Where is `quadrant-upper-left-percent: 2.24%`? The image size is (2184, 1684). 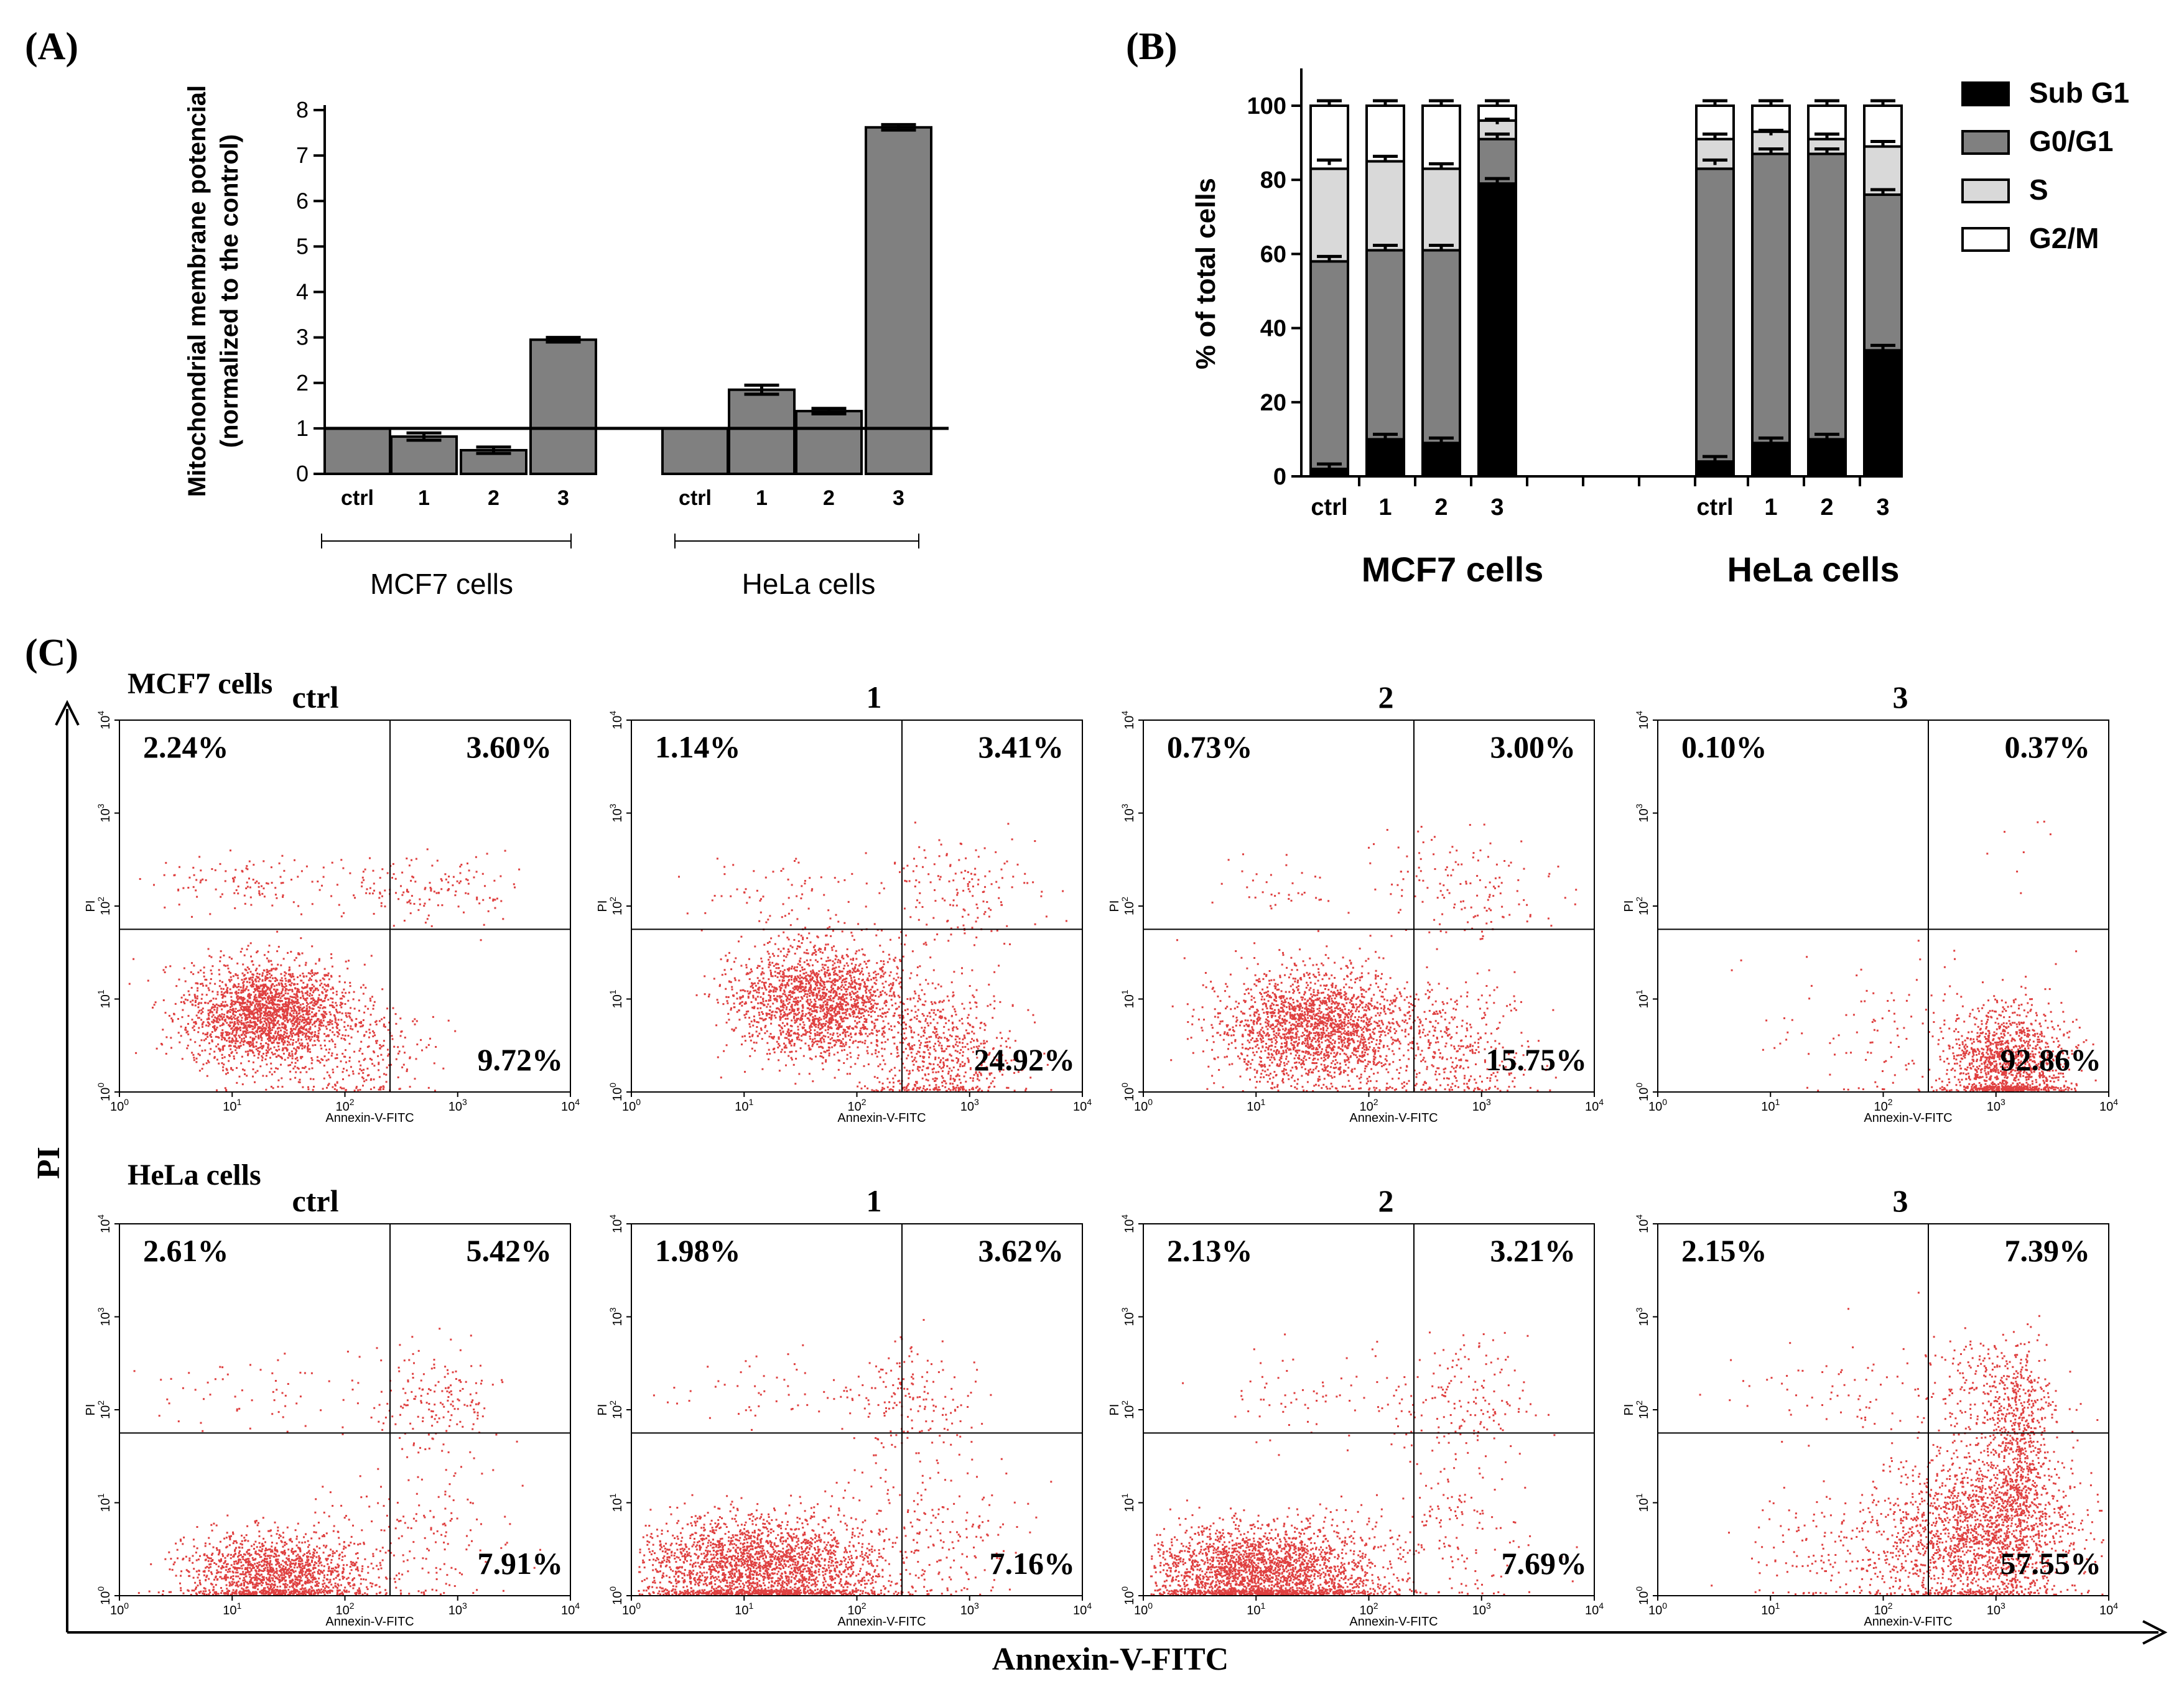
quadrant-upper-left-percent: 2.24% is located at coordinates (186, 746).